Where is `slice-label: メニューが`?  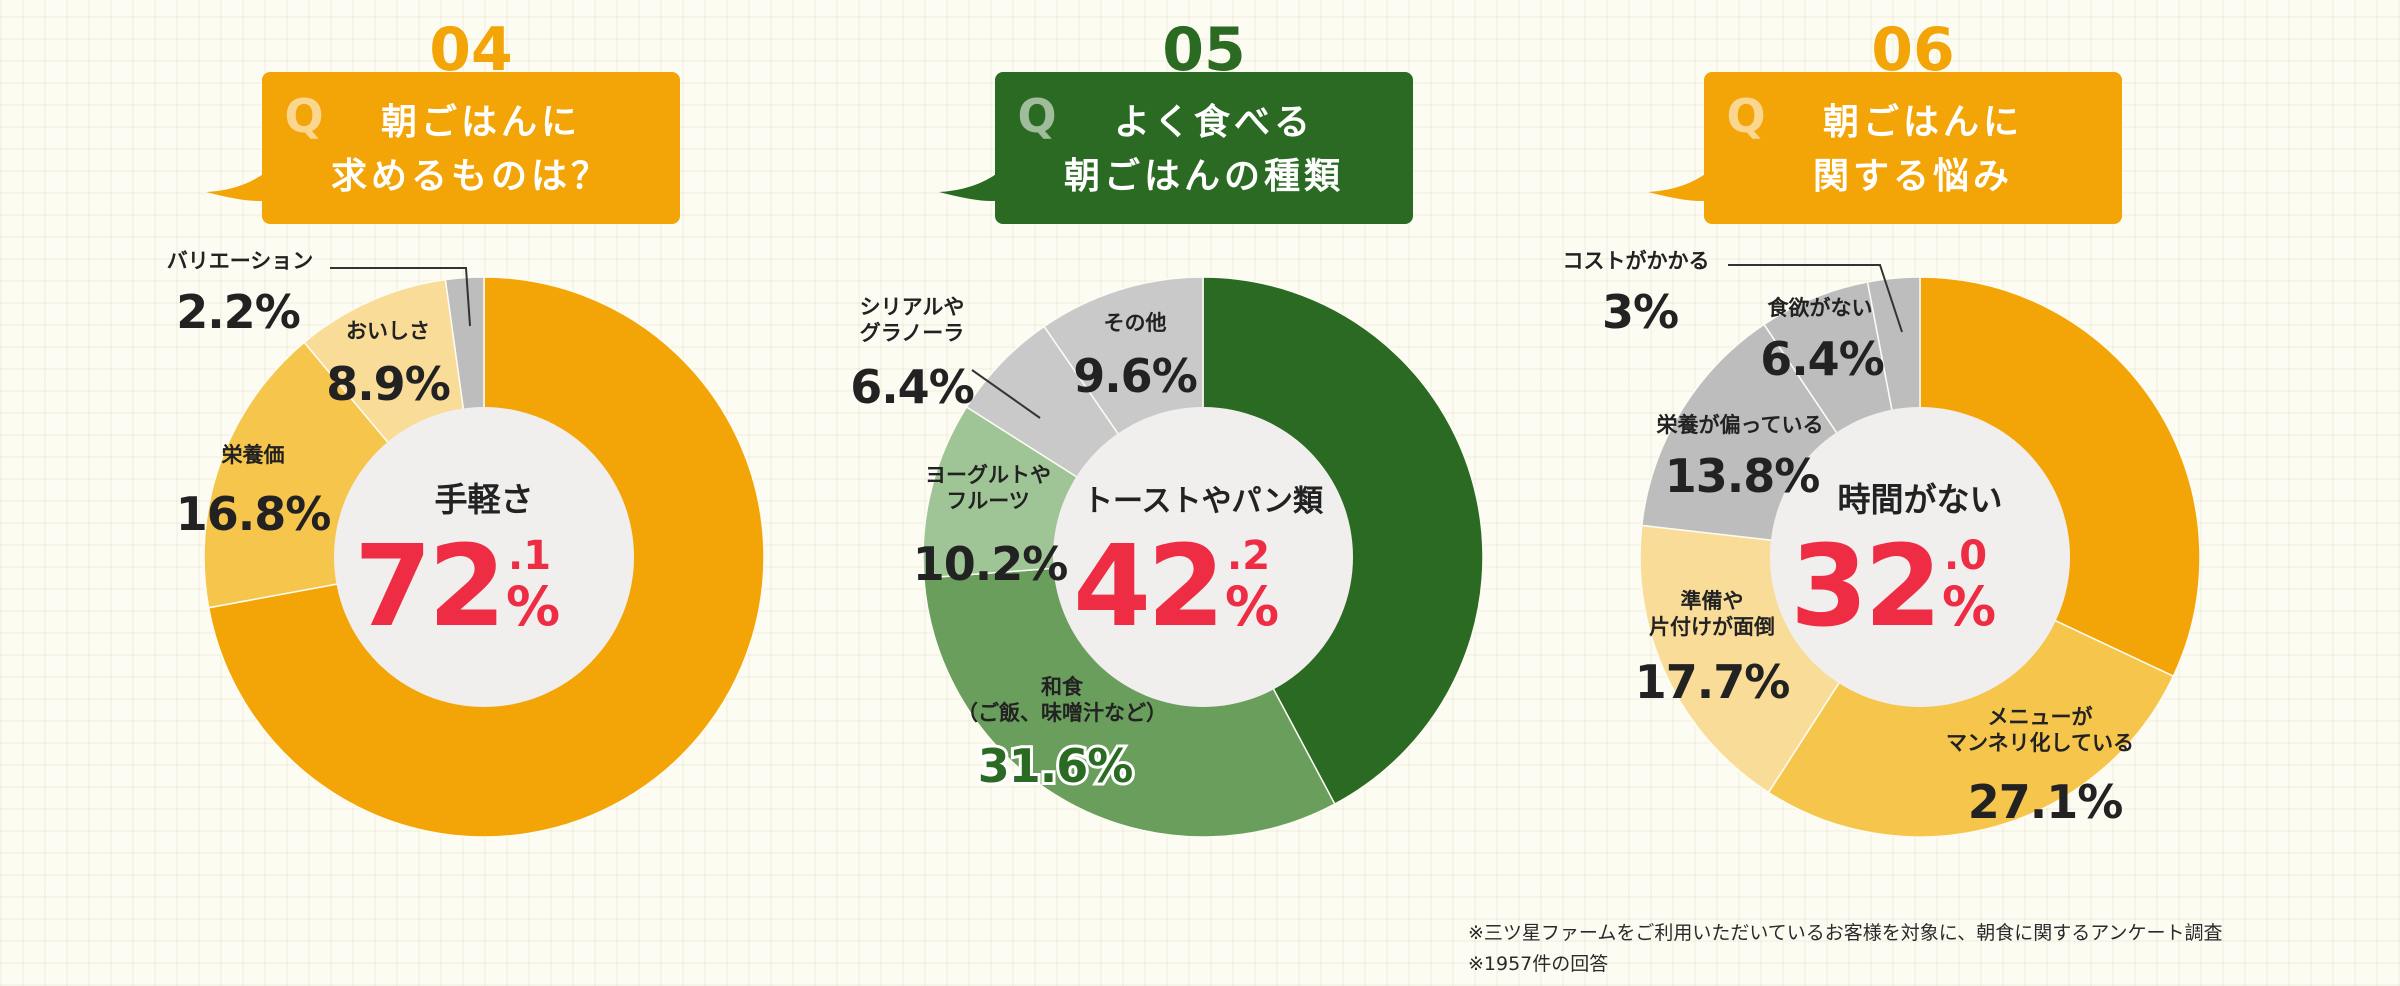 slice-label: メニューが is located at coordinates (2040, 717).